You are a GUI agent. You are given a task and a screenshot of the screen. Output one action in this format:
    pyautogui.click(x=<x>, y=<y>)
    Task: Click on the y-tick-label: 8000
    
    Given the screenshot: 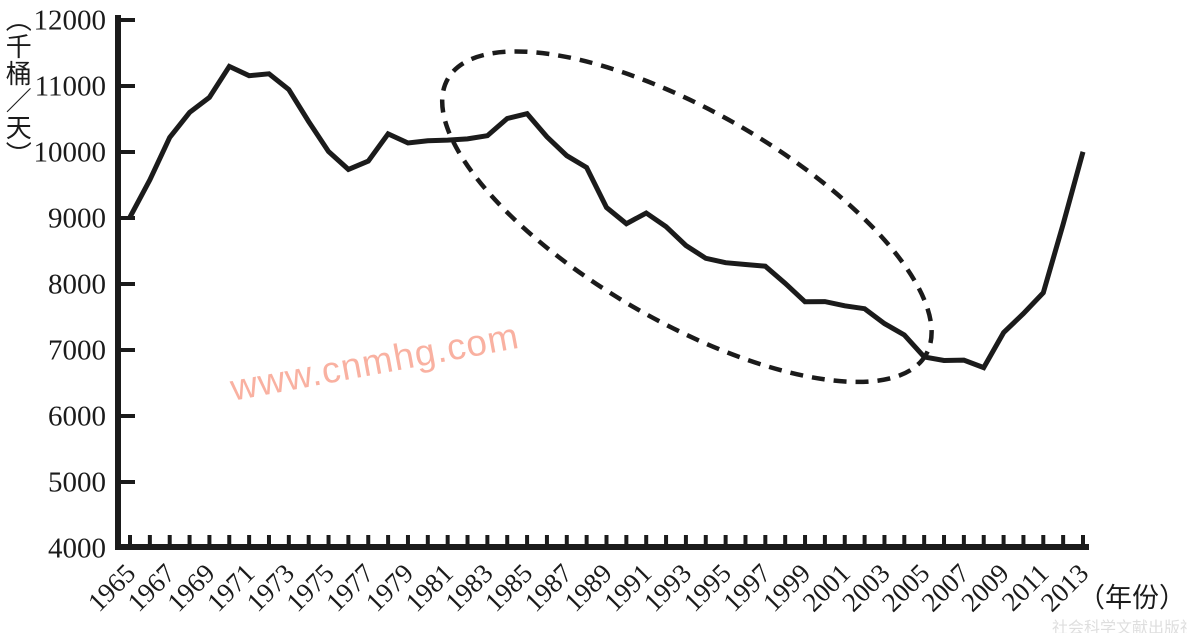 What is the action you would take?
    pyautogui.click(x=77, y=285)
    